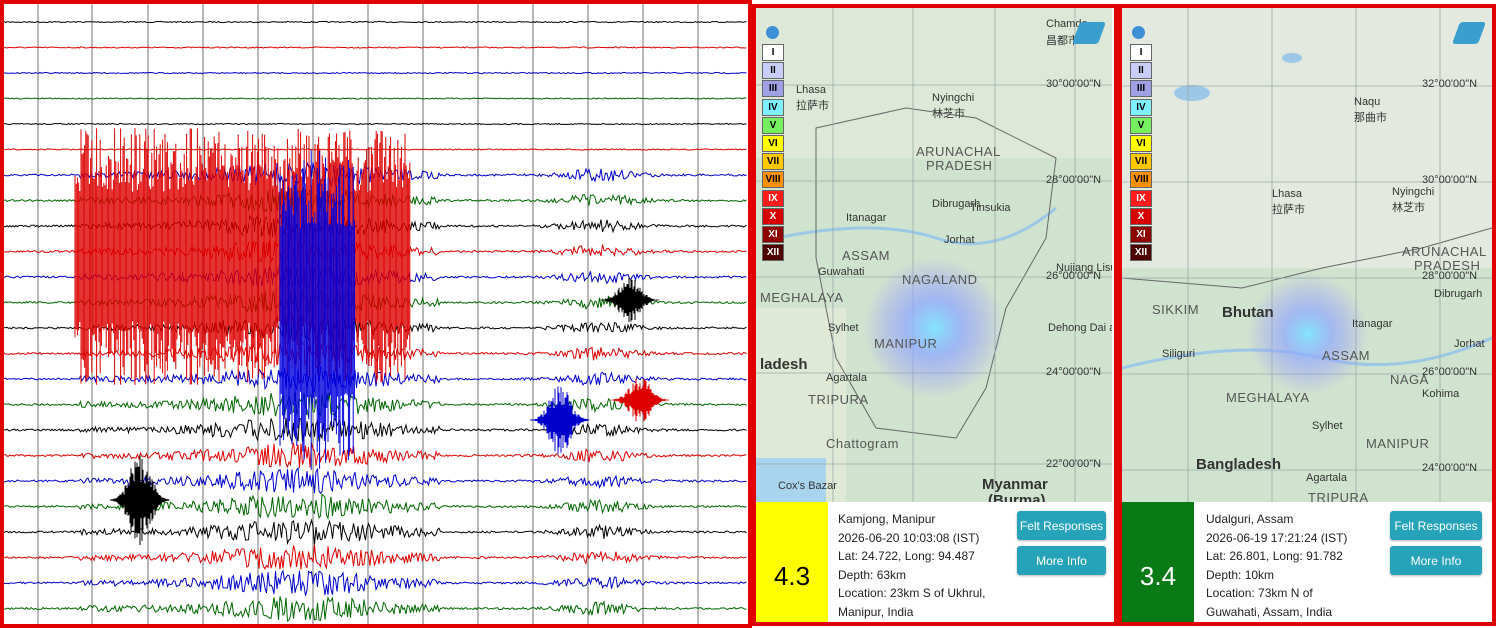 The image size is (1498, 628). What do you see at coordinates (956, 204) in the screenshot?
I see `map-label: Dibrugarh` at bounding box center [956, 204].